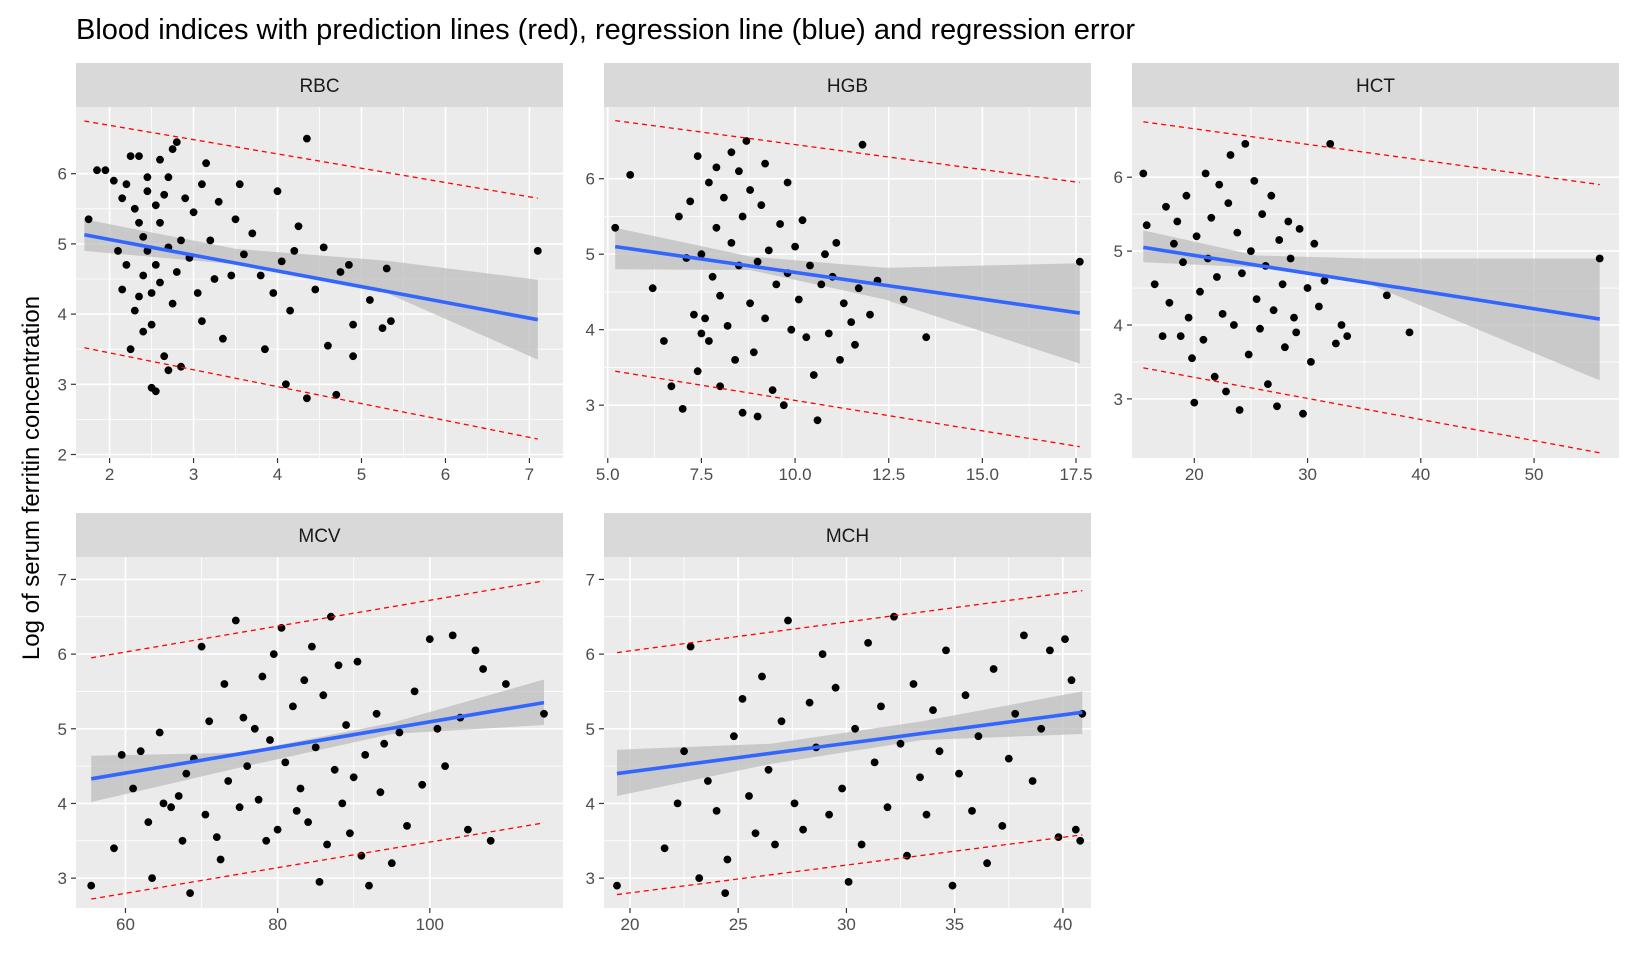 This screenshot has width=1632, height=960. Describe the element at coordinates (361, 474) in the screenshot. I see `x-tick-label: 5` at that location.